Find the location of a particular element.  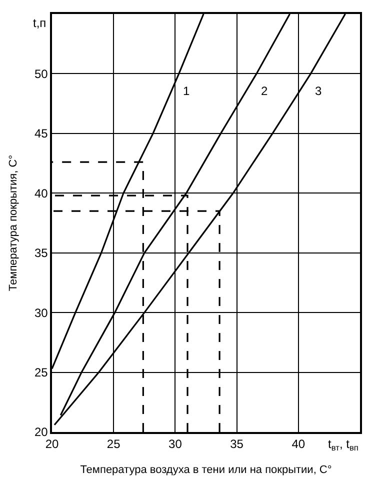

y-tick-label: 30 is located at coordinates (41, 313).